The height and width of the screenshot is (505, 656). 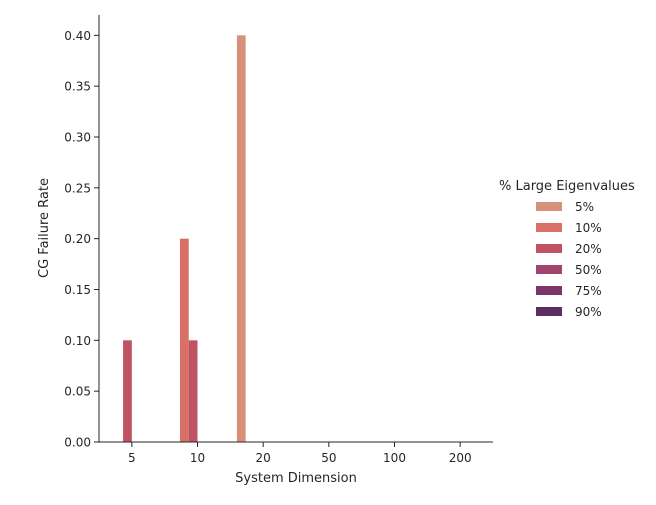 What do you see at coordinates (77, 87) in the screenshot?
I see `y-tick-label: 0.35` at bounding box center [77, 87].